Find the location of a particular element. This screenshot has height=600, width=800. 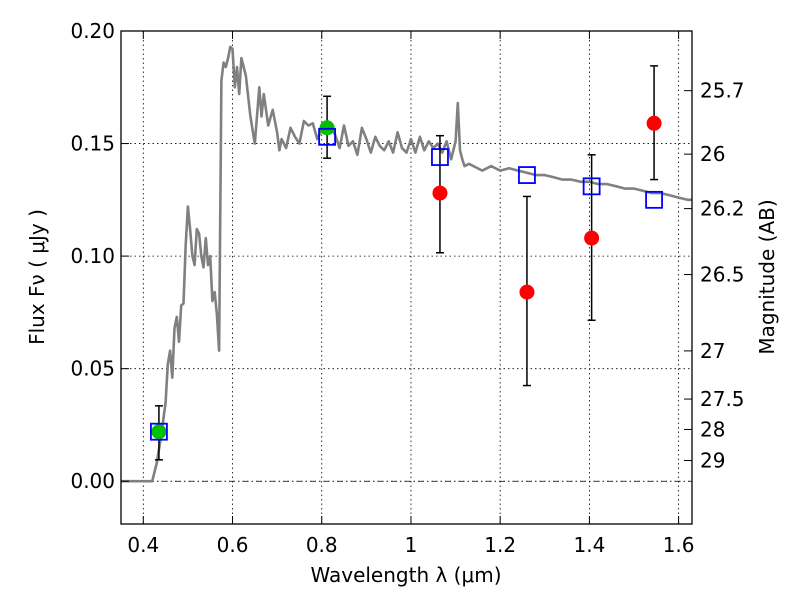

mag-tick-label: 29 is located at coordinates (712, 461).